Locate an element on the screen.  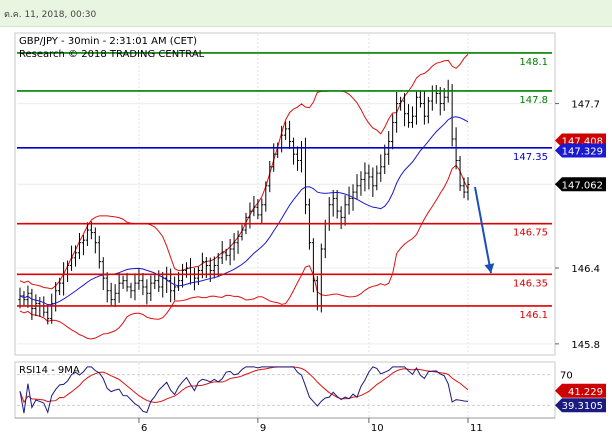
time-axis: 6 9 10 11 is located at coordinates (310, 426).